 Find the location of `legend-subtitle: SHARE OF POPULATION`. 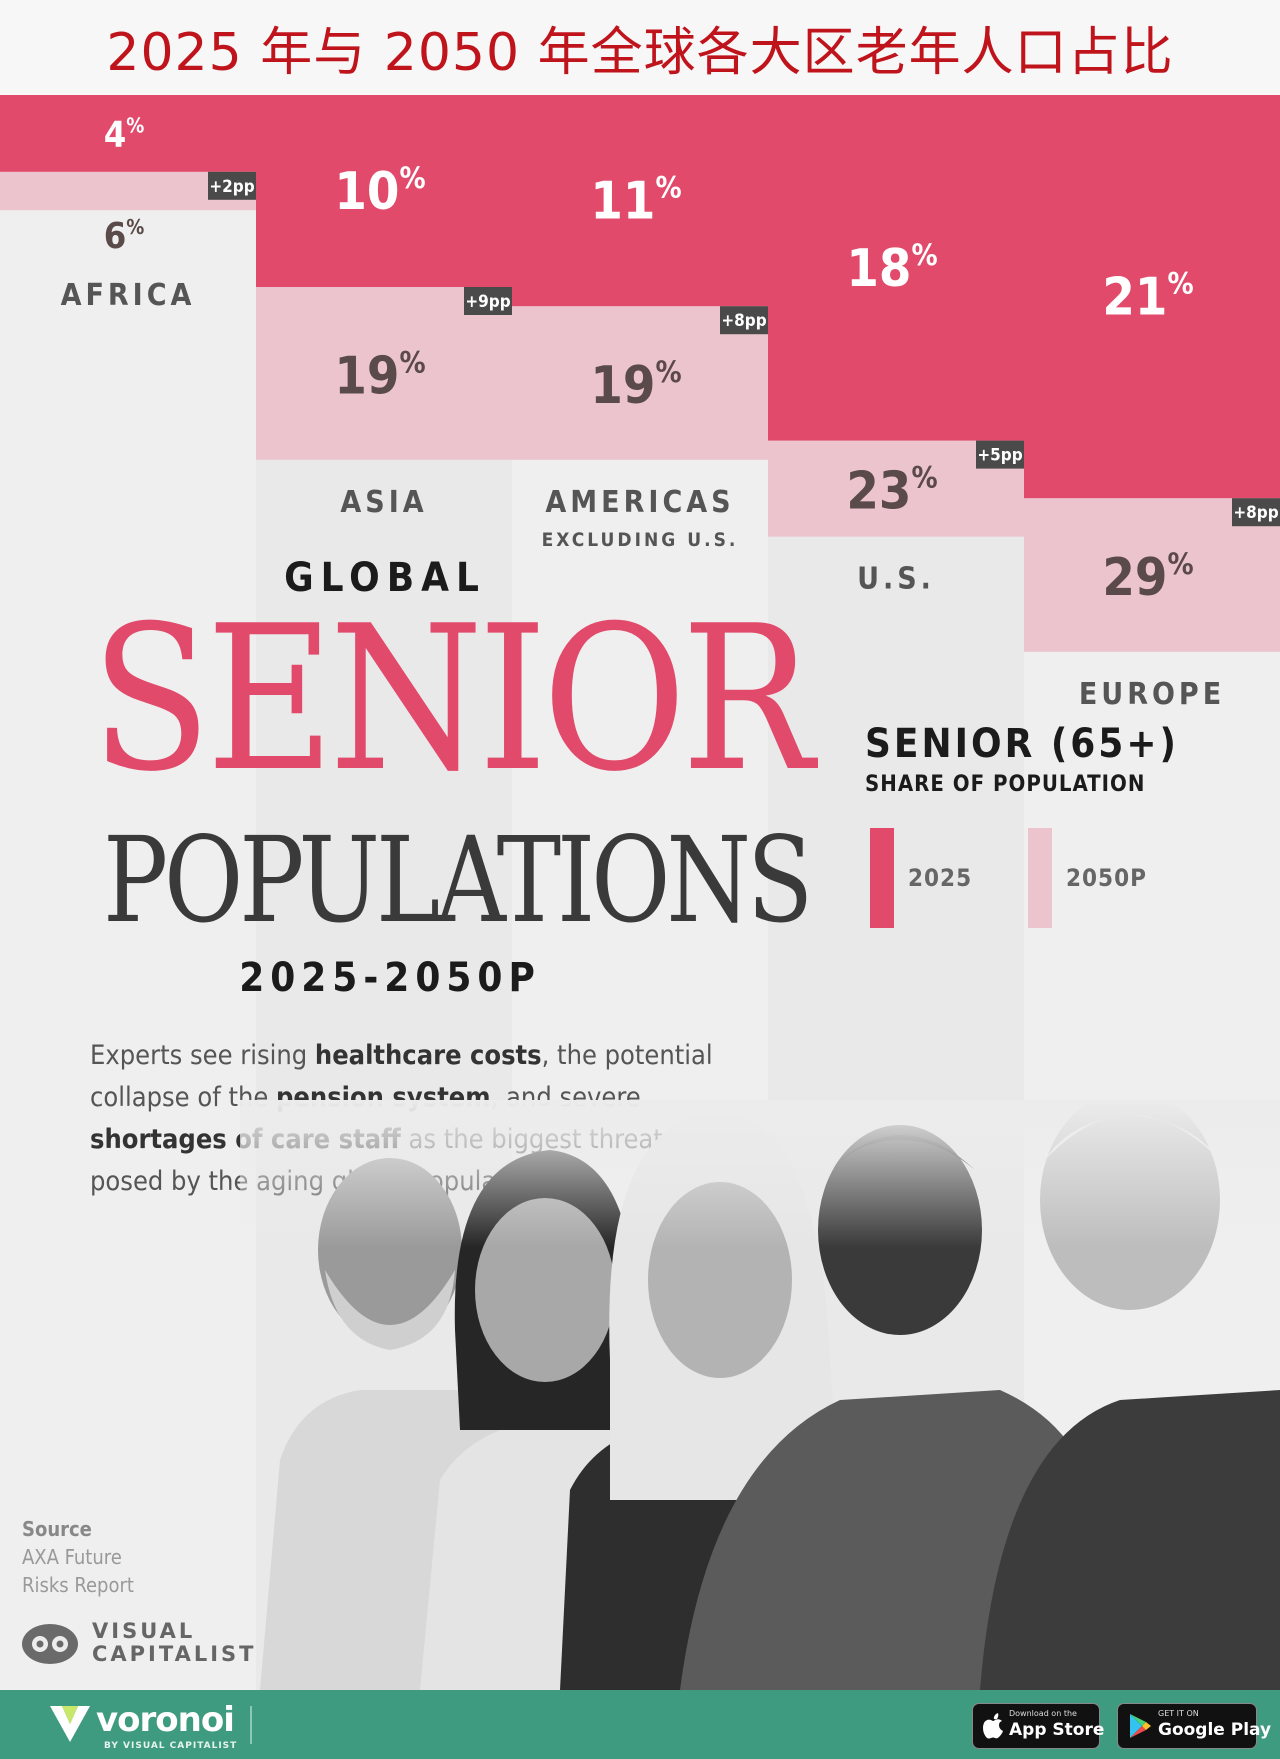

legend-subtitle: SHARE OF POPULATION is located at coordinates (1005, 784).